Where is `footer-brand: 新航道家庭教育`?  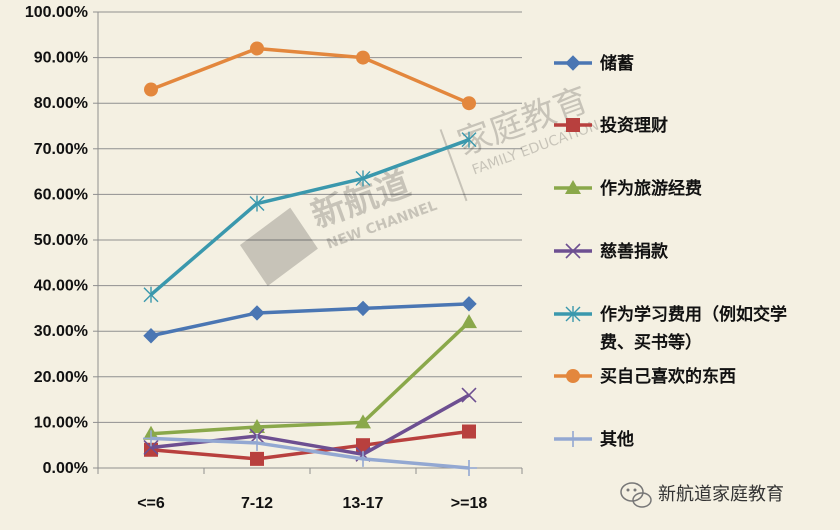
footer-brand: 新航道家庭教育 is located at coordinates (702, 495).